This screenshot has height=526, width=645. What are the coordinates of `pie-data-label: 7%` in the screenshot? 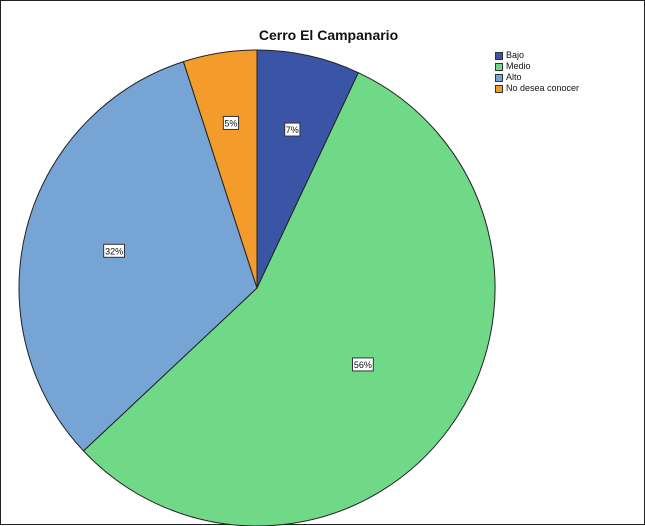 It's located at (292, 129).